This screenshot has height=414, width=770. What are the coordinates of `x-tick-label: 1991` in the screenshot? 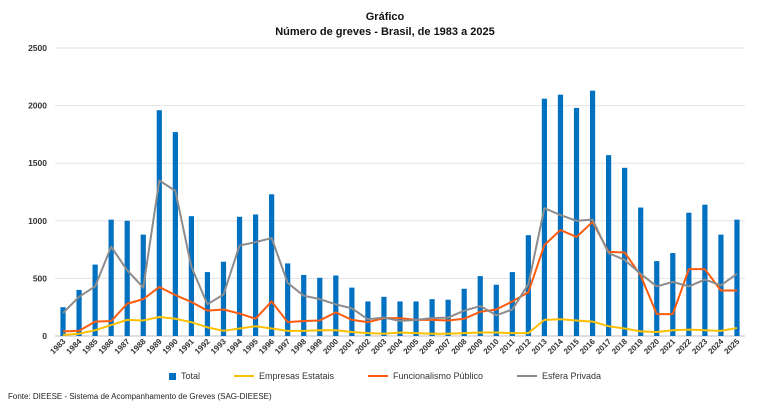 It's located at (186, 346).